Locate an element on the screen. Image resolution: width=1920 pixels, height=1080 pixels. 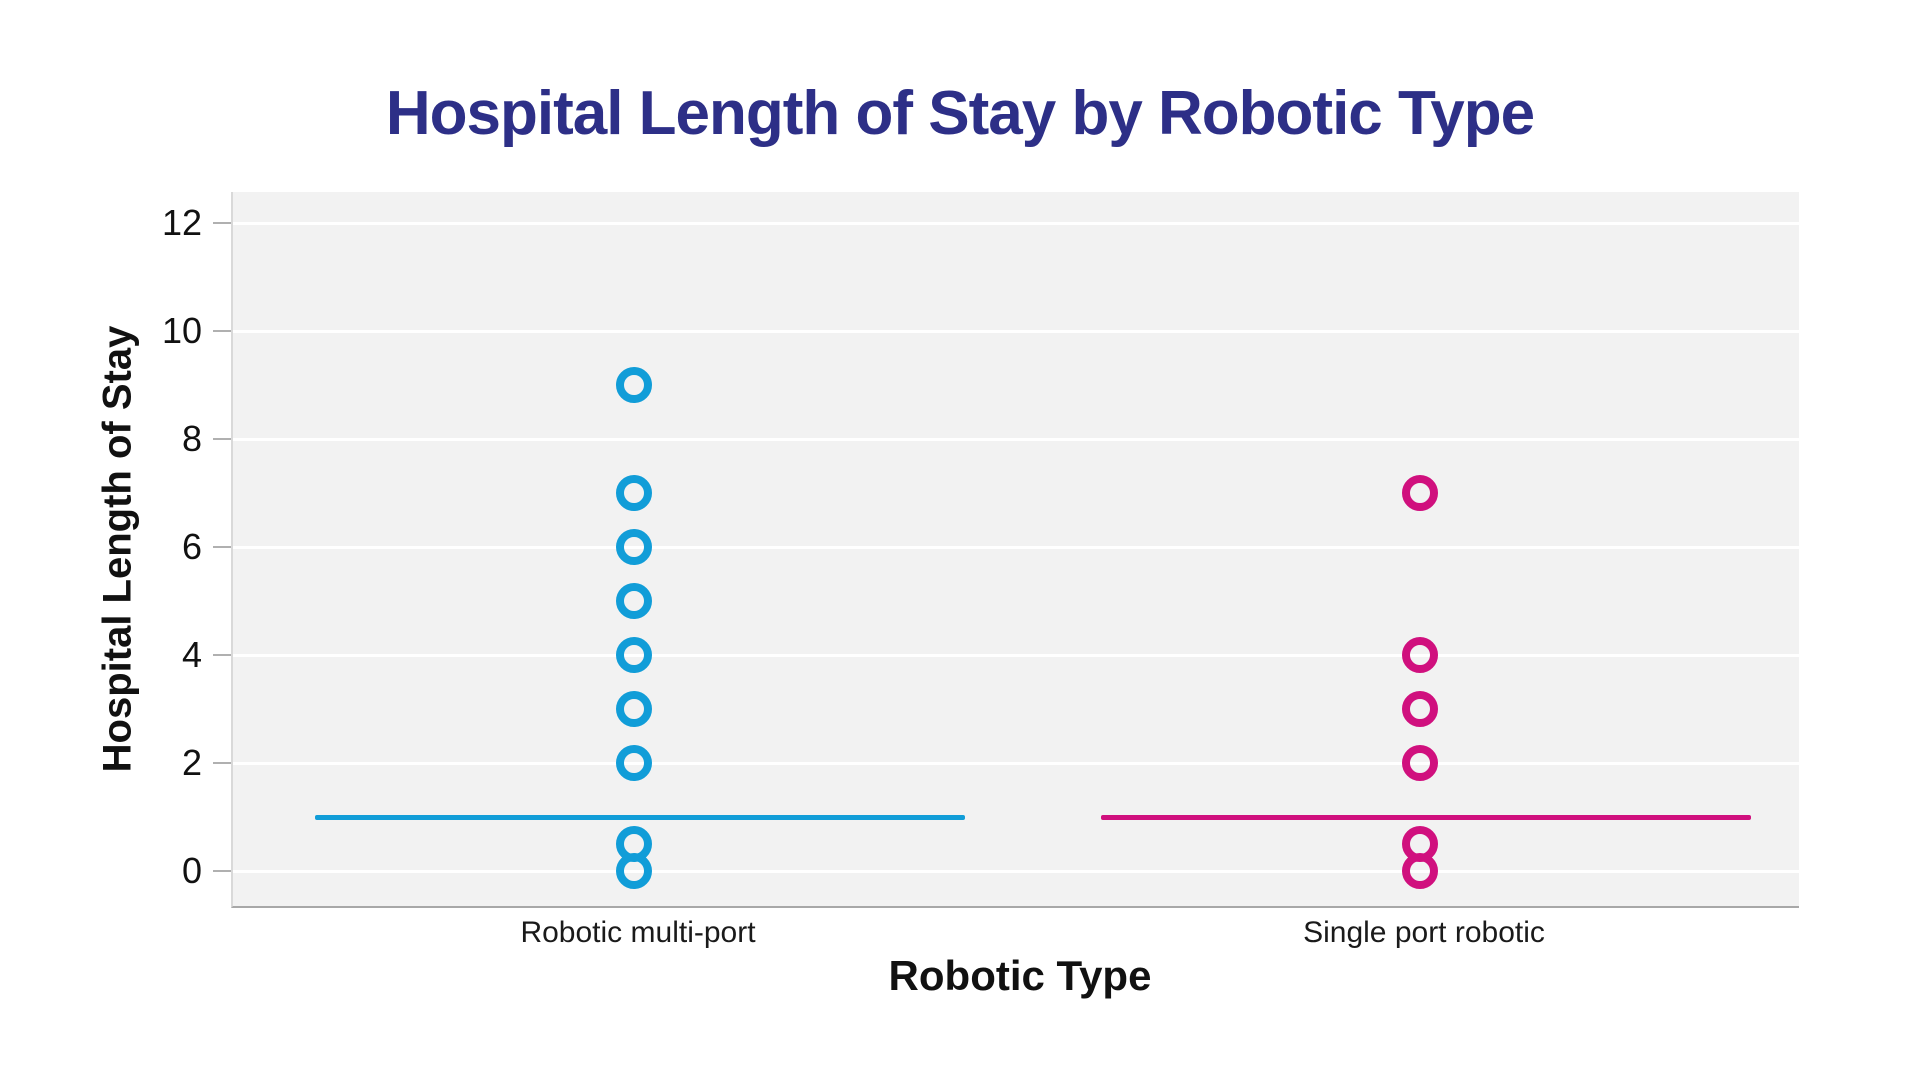
gridline-y10 is located at coordinates (1016, 331).